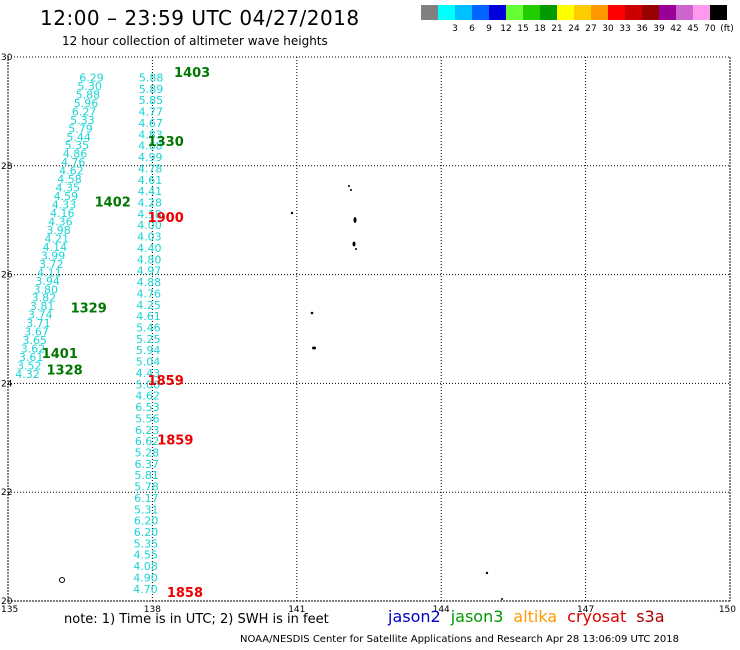 The image size is (740, 650). What do you see at coordinates (58, 230) in the screenshot?
I see `track-a-wave-height: 3.98` at bounding box center [58, 230].